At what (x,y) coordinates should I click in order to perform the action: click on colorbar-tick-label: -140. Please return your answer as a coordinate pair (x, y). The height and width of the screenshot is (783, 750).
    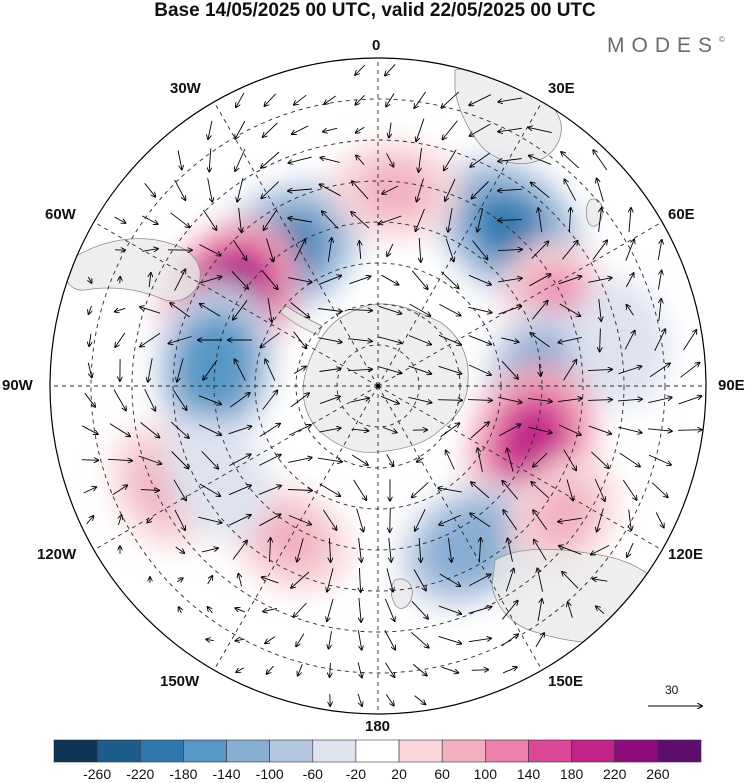
    Looking at the image, I should click on (226, 774).